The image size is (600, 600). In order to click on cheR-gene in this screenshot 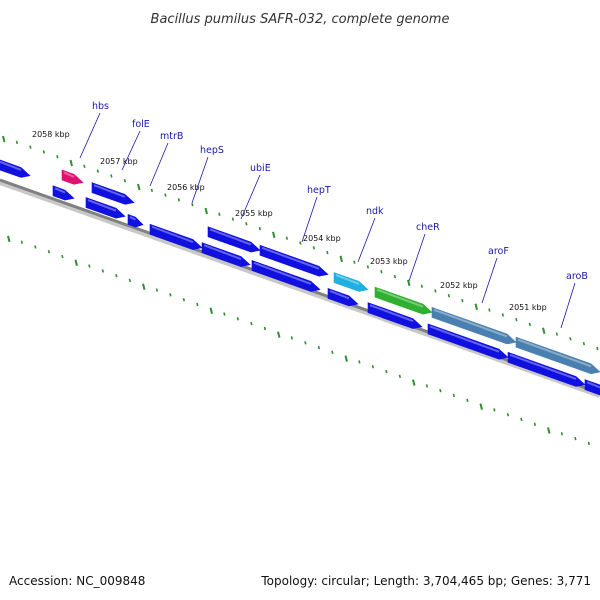, I will do `click(403, 300)`.